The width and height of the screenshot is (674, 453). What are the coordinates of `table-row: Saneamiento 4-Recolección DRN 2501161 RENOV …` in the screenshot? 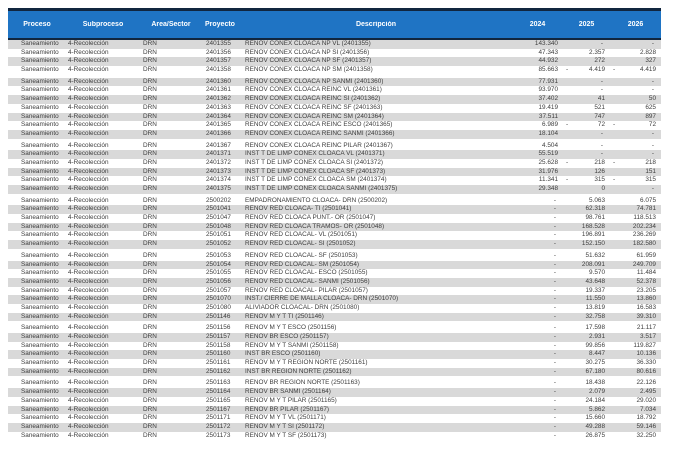 It's located at (334, 363).